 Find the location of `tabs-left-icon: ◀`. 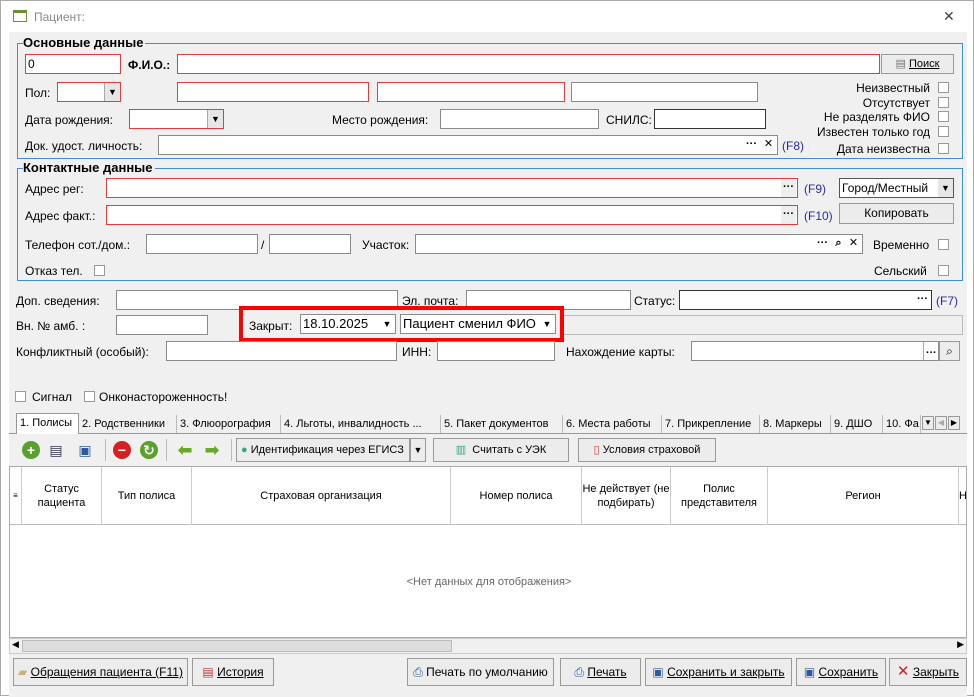

tabs-left-icon: ◀ is located at coordinates (941, 423).